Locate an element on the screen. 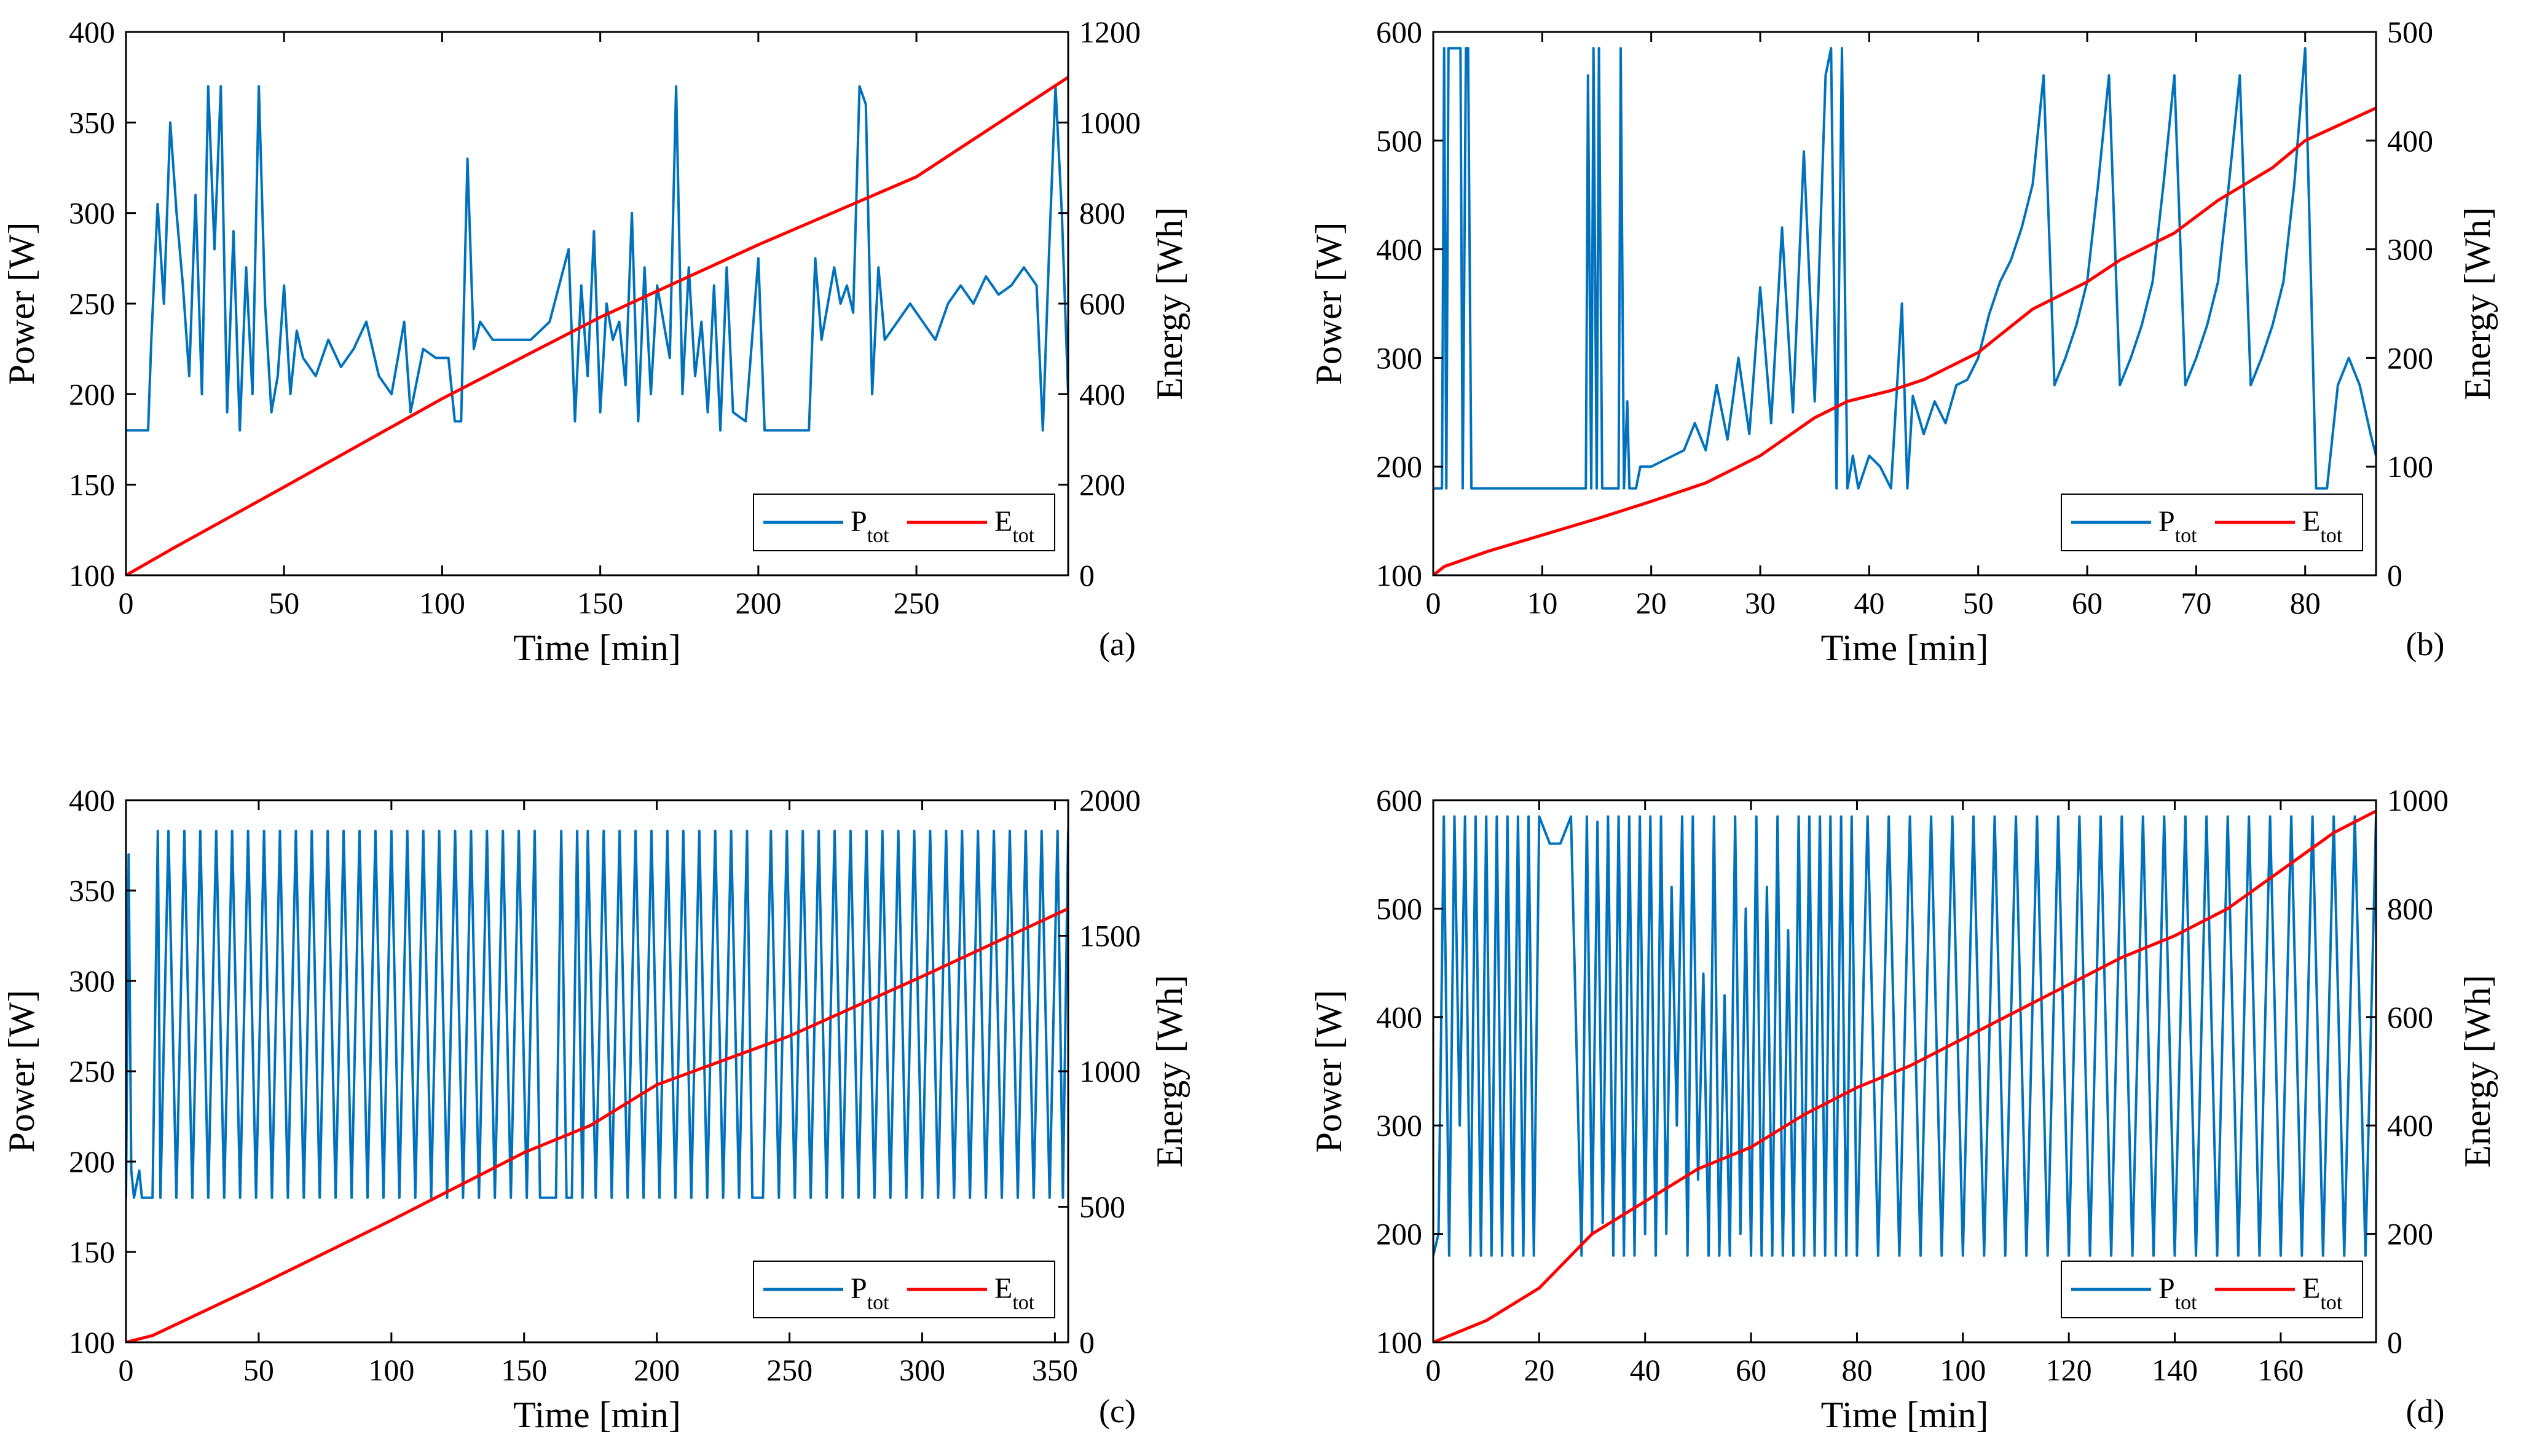 The height and width of the screenshot is (1456, 2526). x-tick-label: 70 is located at coordinates (2196, 603).